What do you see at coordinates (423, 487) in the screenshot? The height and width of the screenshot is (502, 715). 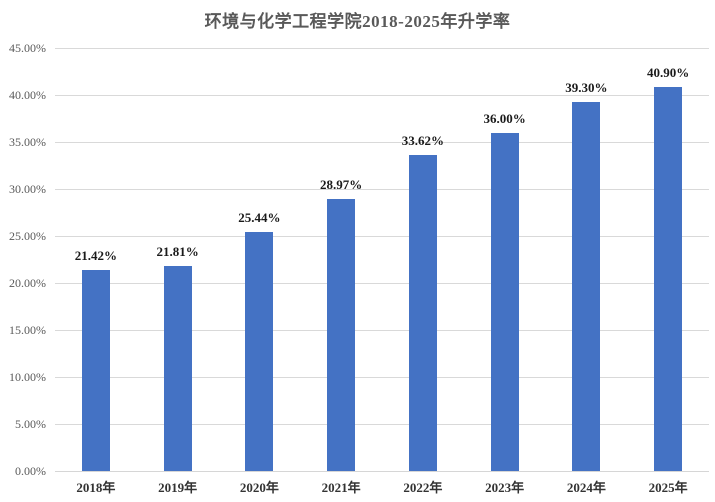 I see `x-axis-tick-label: 2022年` at bounding box center [423, 487].